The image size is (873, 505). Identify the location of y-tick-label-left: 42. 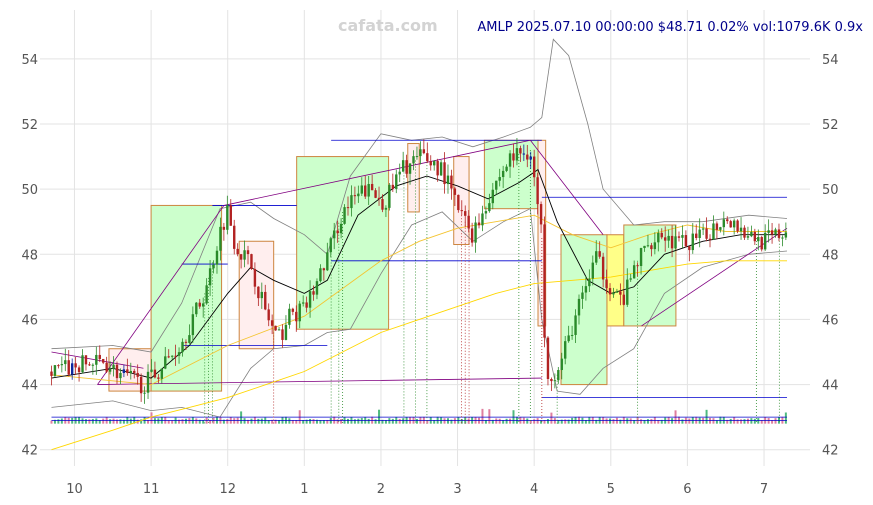
(29, 451).